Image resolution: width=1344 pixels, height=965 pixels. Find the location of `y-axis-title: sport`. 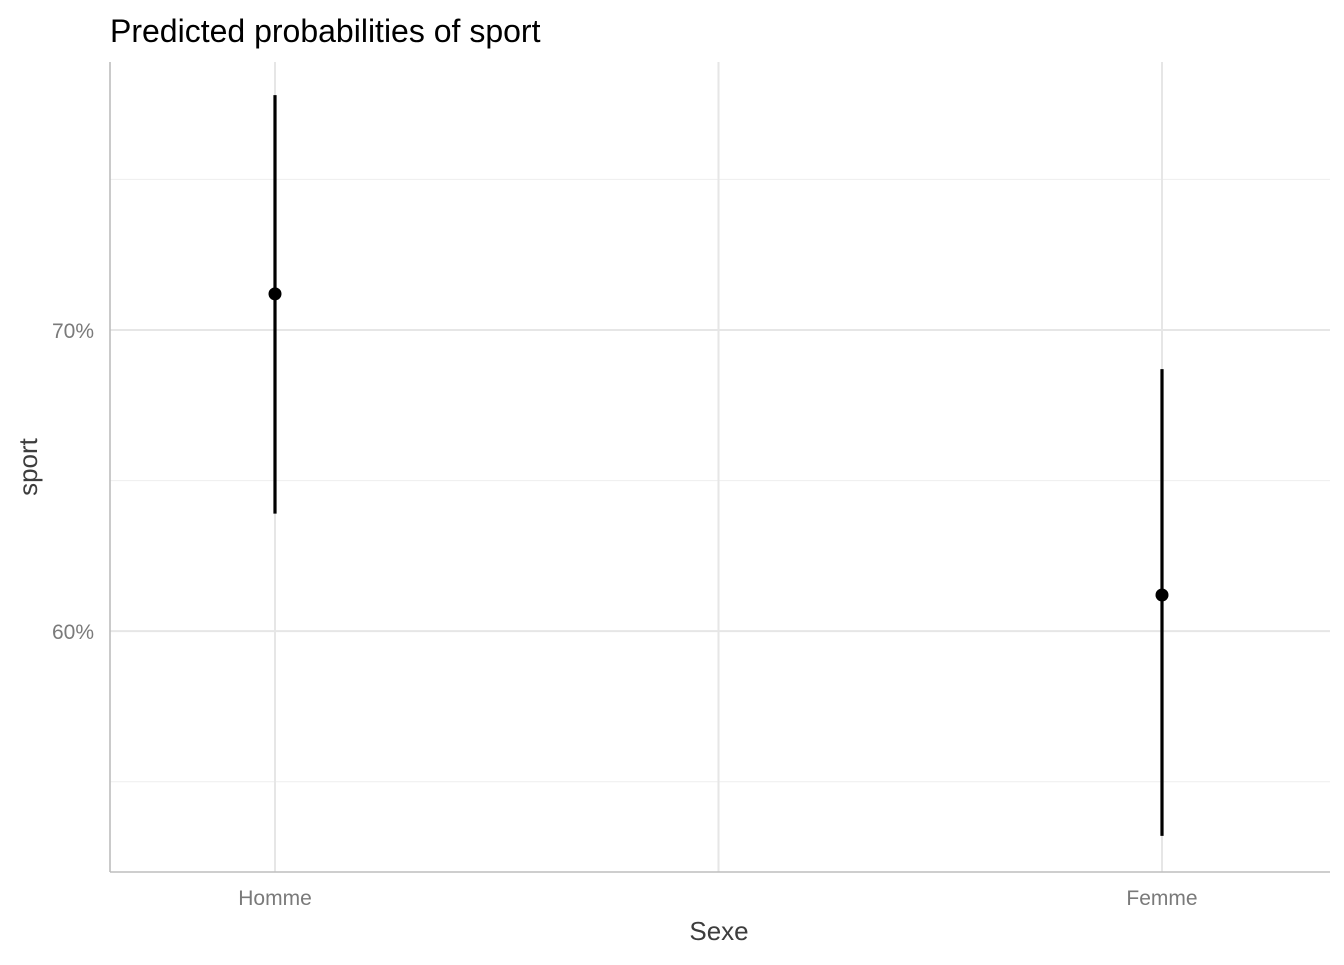

y-axis-title: sport is located at coordinates (28, 466).